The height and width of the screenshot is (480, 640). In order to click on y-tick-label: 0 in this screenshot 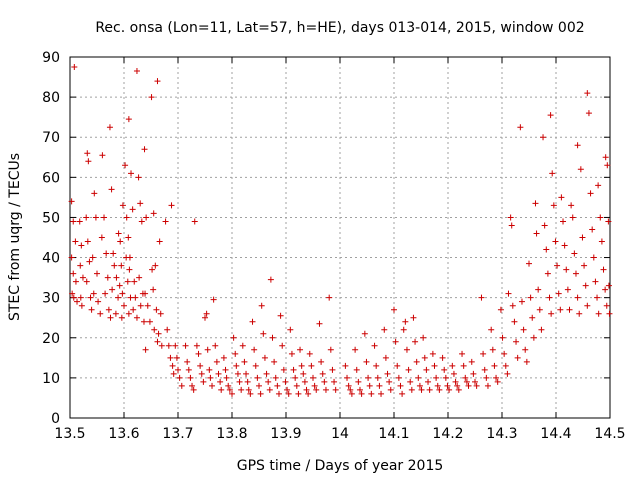, I will do `click(55, 419)`.